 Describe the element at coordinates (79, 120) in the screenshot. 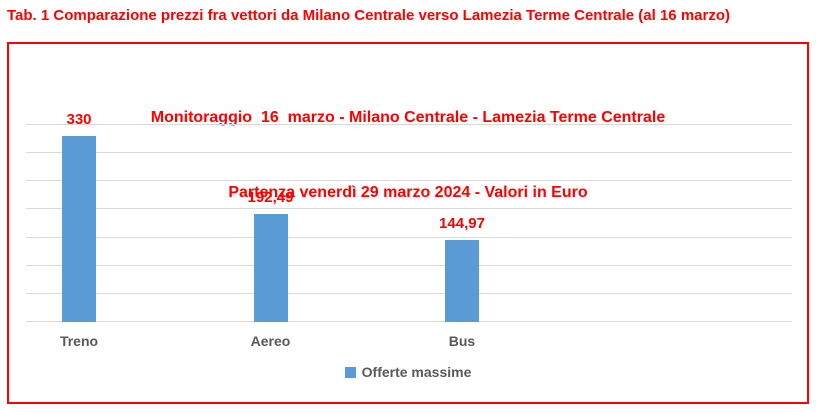

I see `value-label-treno: 330` at that location.